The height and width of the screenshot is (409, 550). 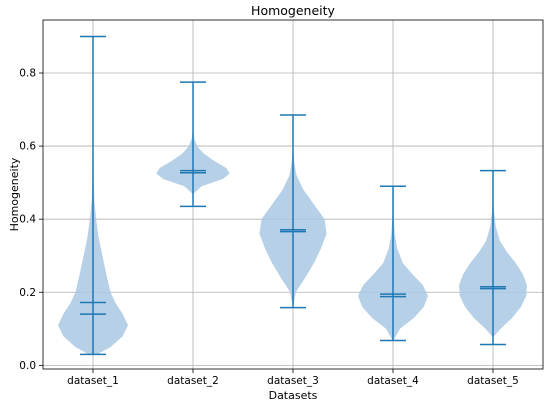 What do you see at coordinates (293, 395) in the screenshot?
I see `x-axis-label: Datasets` at bounding box center [293, 395].